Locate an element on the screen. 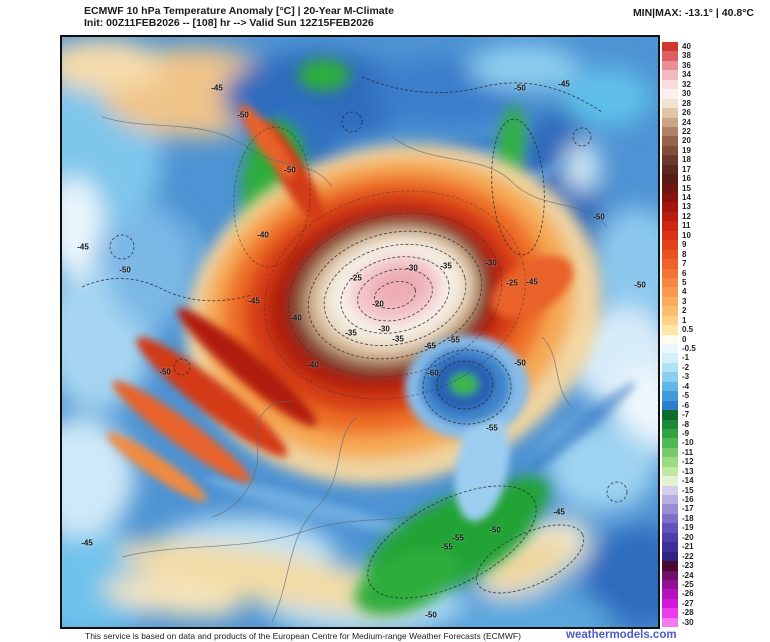 The width and height of the screenshot is (770, 642). colorbar-label: 18 is located at coordinates (686, 160).